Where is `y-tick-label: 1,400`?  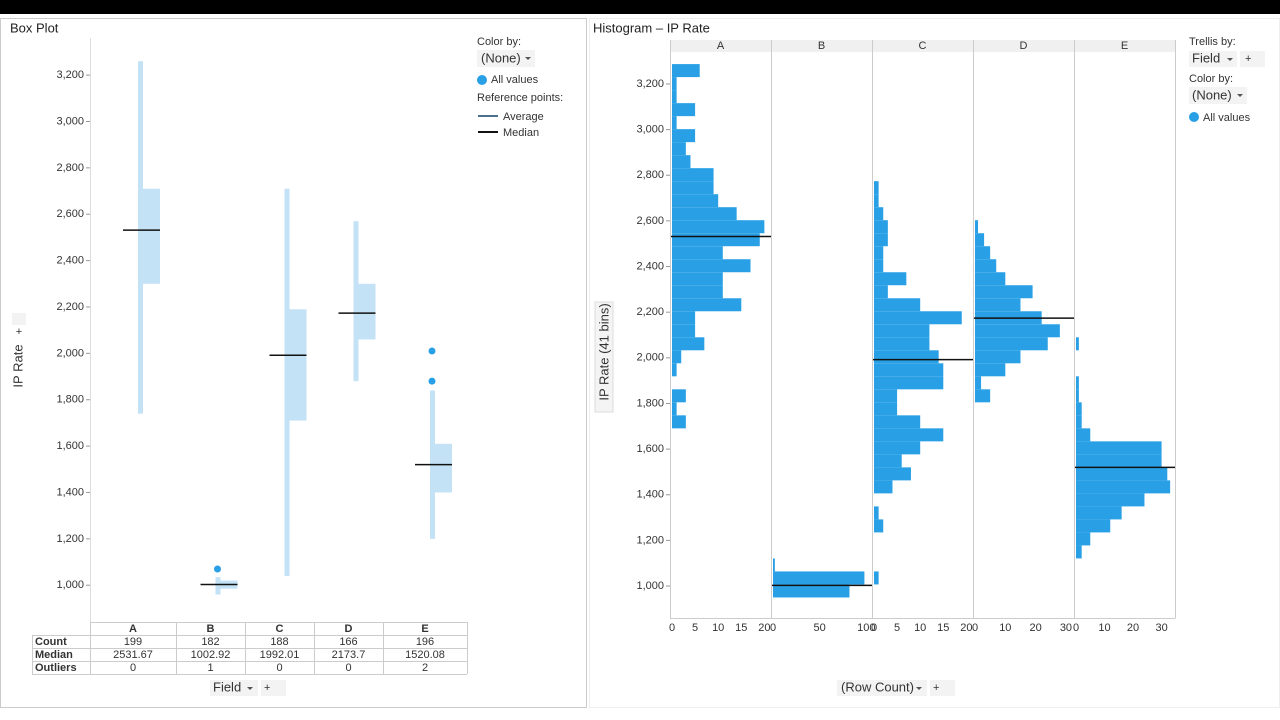
y-tick-label: 1,400 is located at coordinates (70, 492).